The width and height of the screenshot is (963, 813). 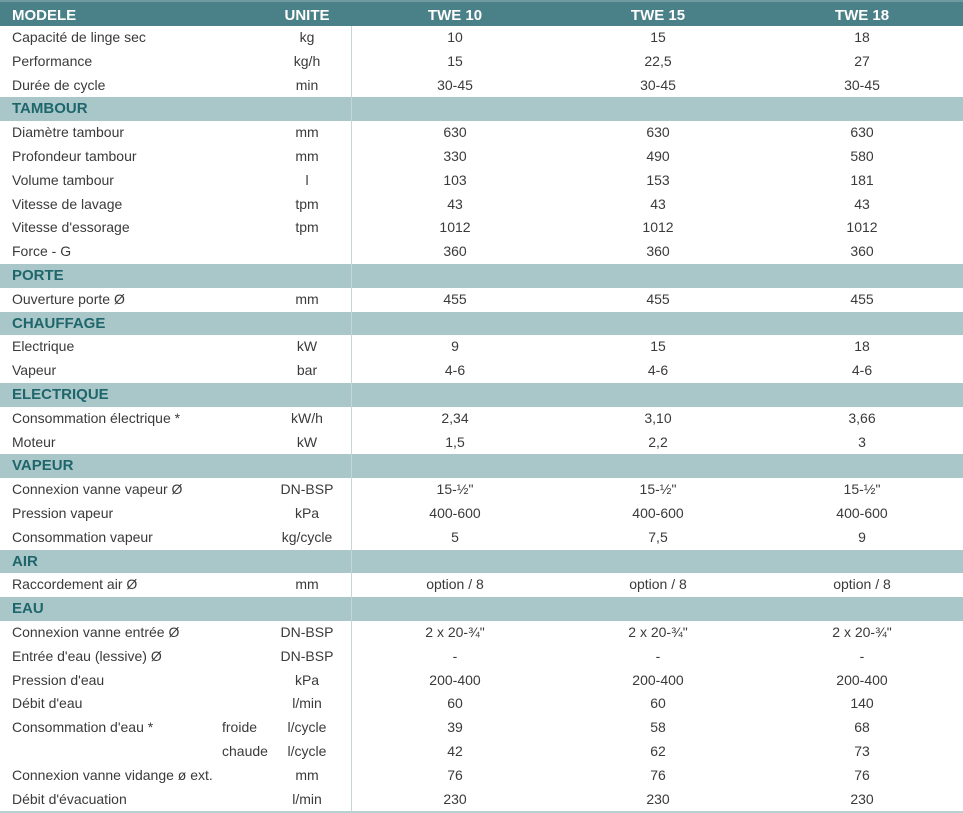 What do you see at coordinates (862, 15) in the screenshot?
I see `header-model-3: TWE 18` at bounding box center [862, 15].